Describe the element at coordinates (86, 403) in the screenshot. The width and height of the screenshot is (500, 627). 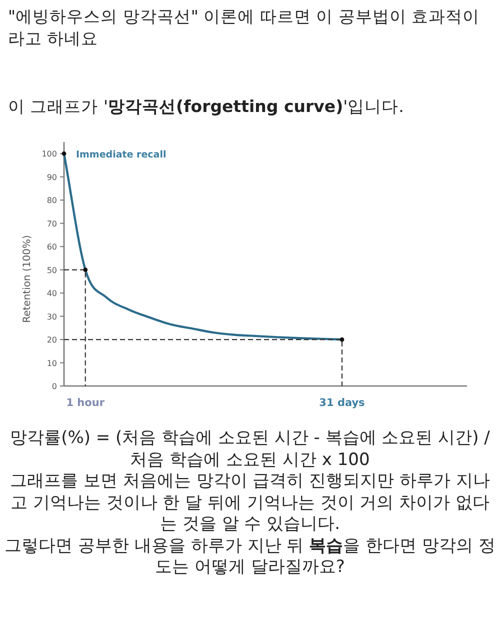
I see `x-tick-label: 1 hour` at that location.